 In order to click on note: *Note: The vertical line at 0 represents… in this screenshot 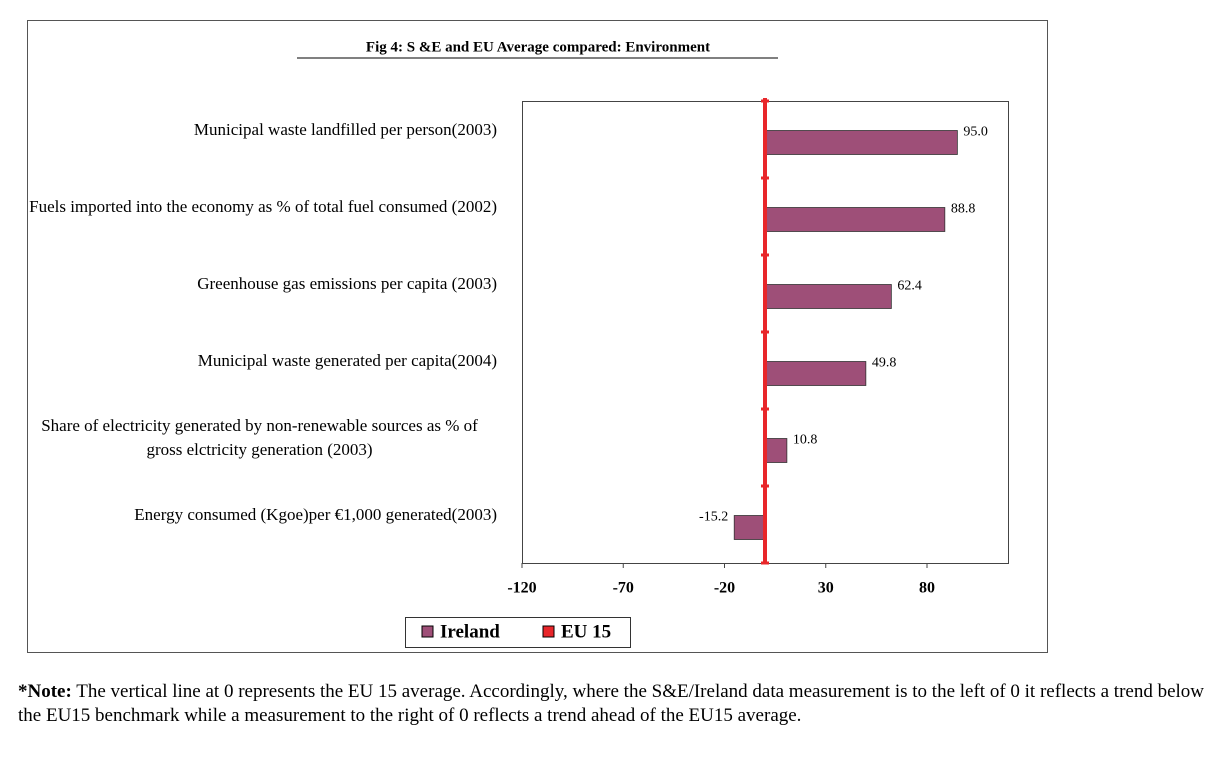, I will do `click(618, 704)`.